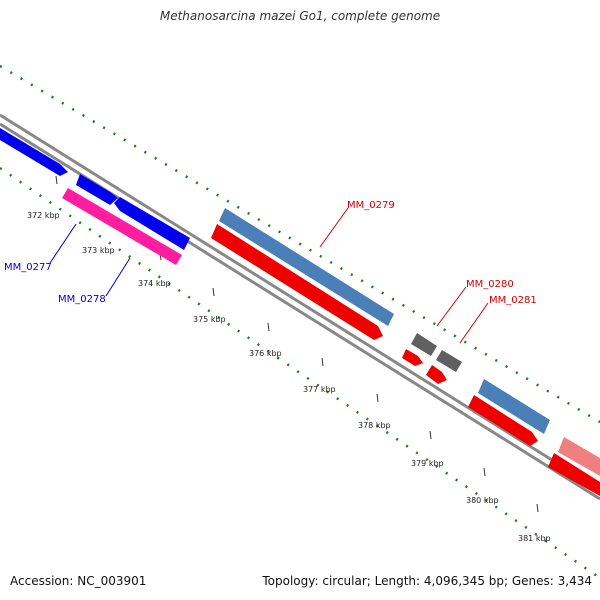  What do you see at coordinates (209, 319) in the screenshot?
I see `tick-label: 375 kbp` at bounding box center [209, 319].